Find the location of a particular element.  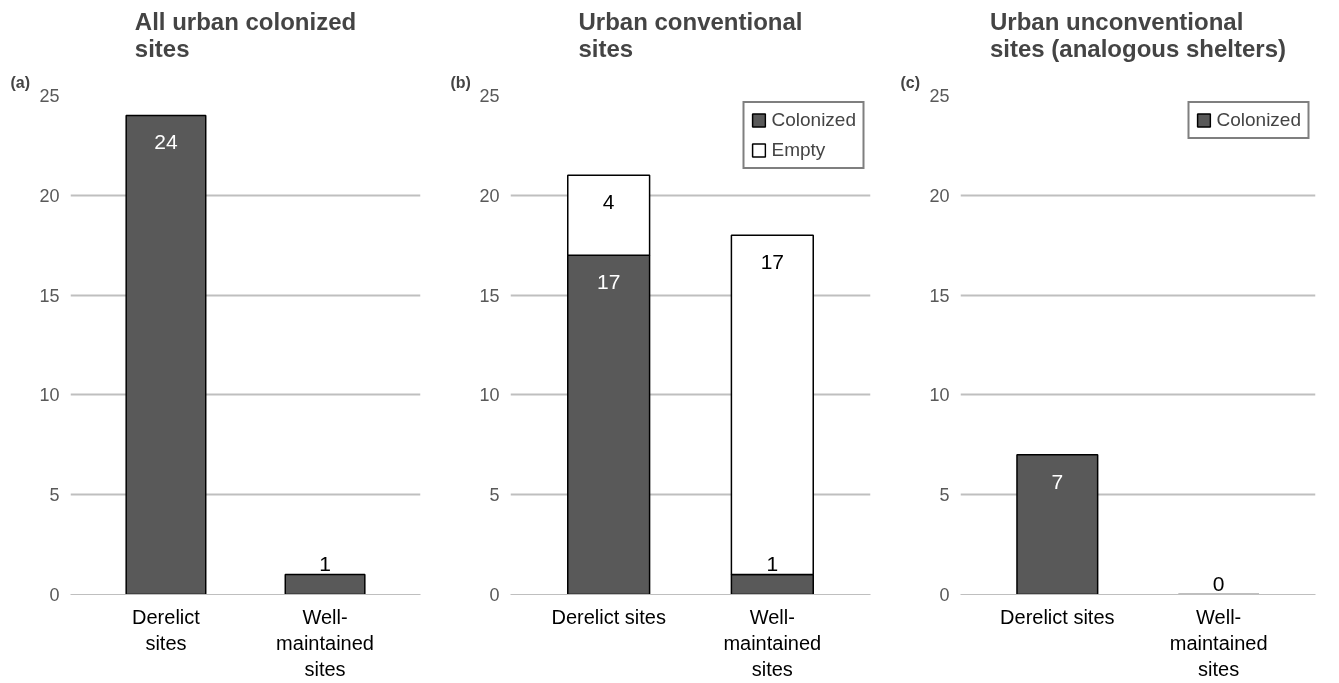

chart-title: Urban unconventional sites (analogous shelters) is located at coordinates (1138, 34).